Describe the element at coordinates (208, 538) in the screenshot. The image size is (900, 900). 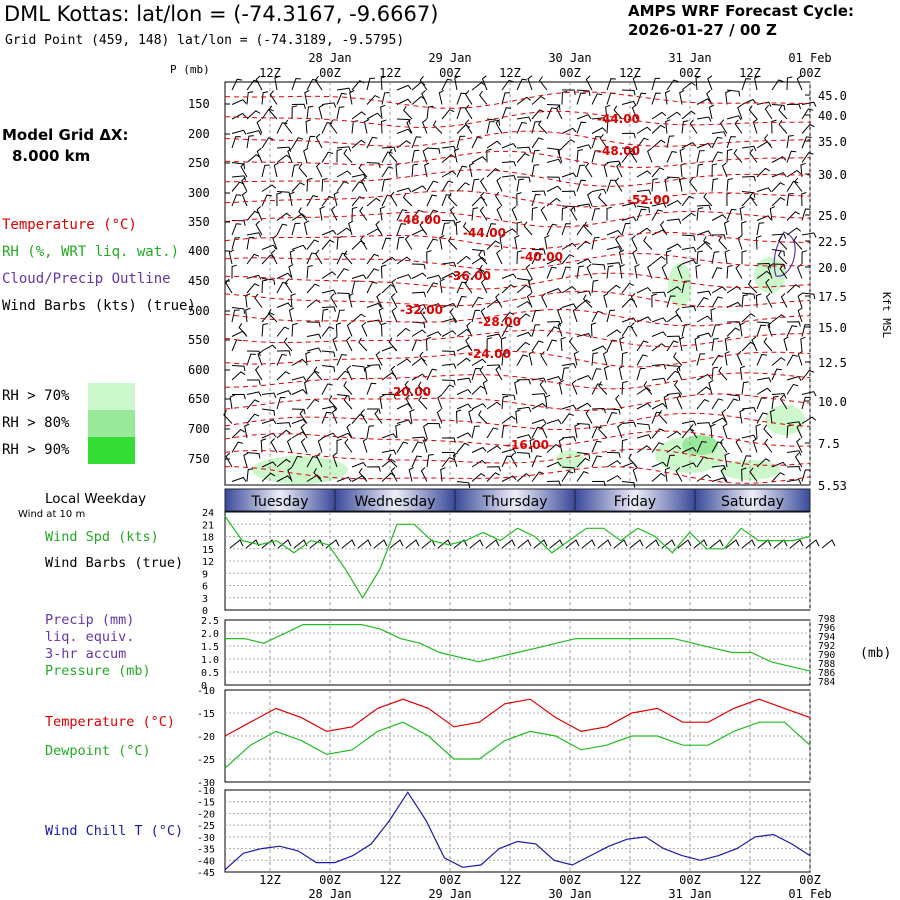
I see `wind-panel-ytick: 18` at that location.